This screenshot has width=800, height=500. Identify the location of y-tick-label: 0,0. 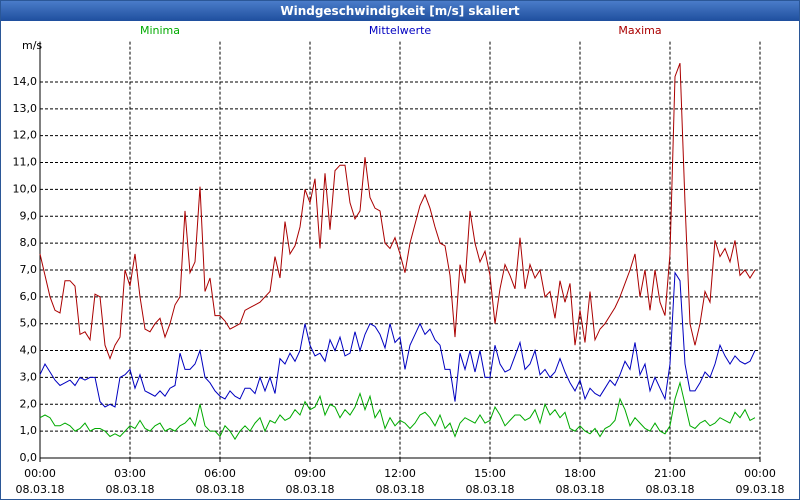
(29, 457).